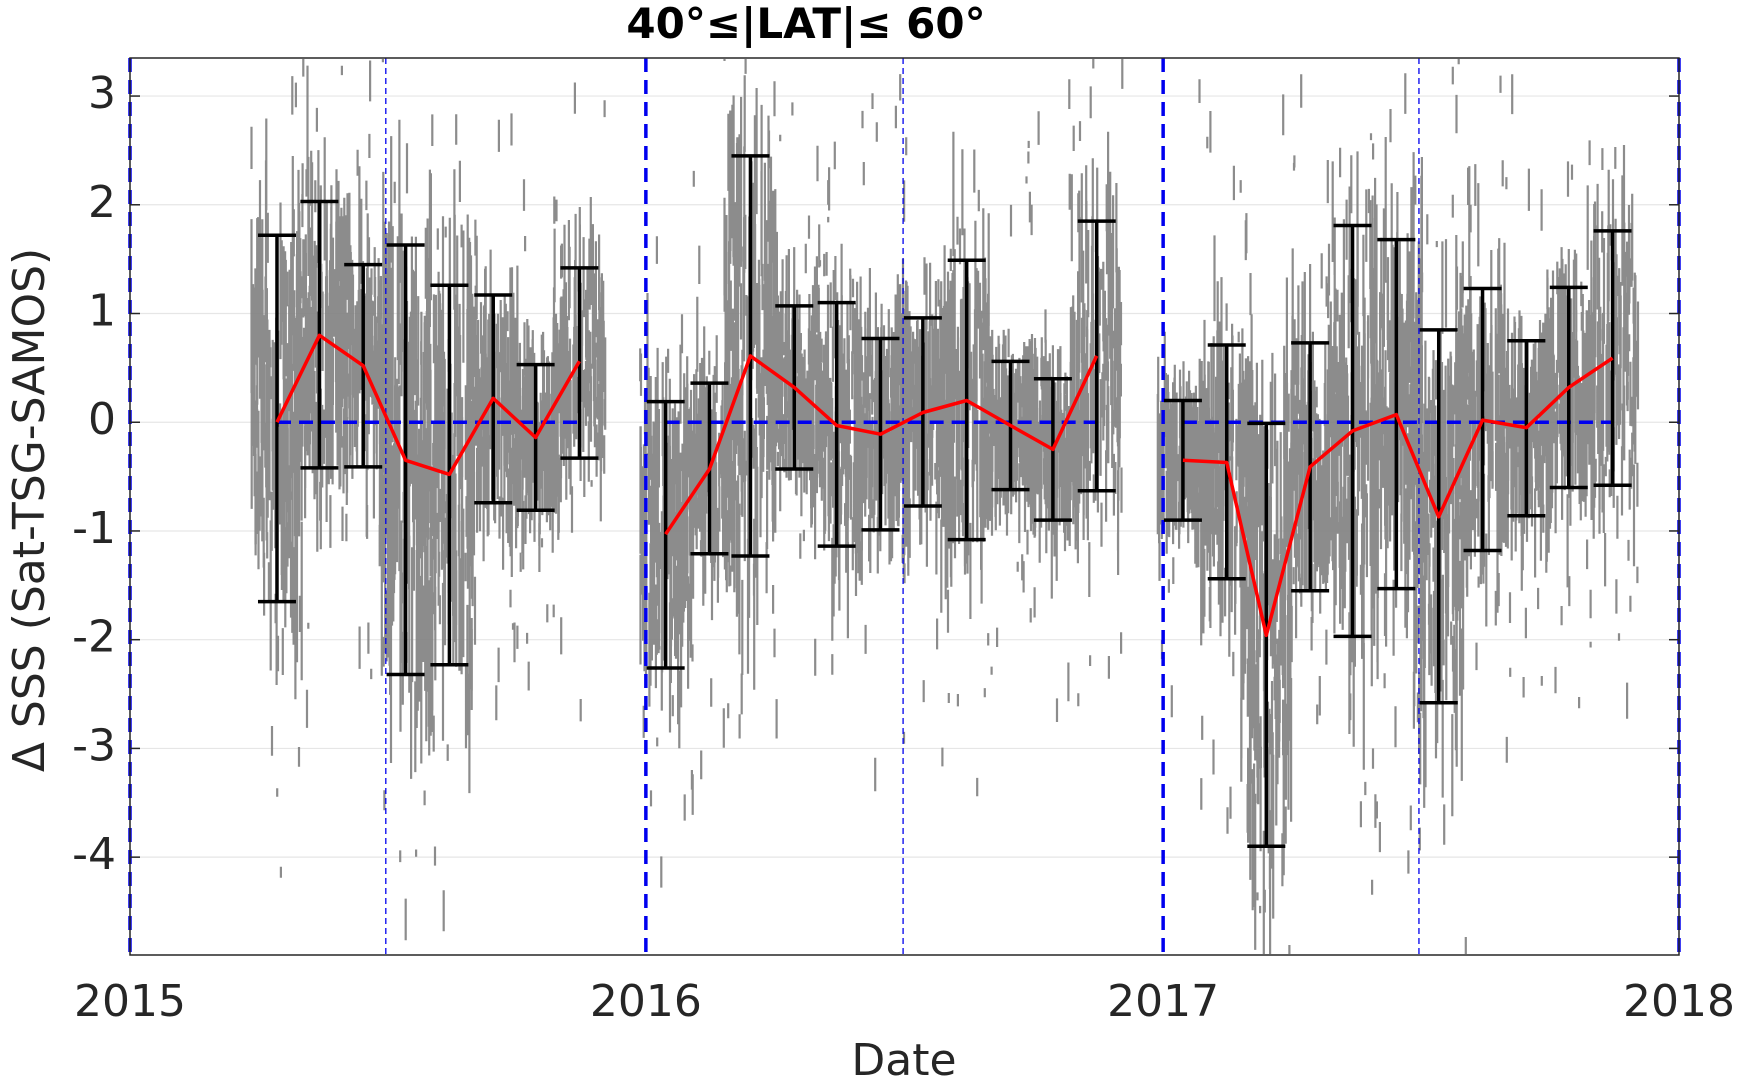 This screenshot has width=1743, height=1087. What do you see at coordinates (102, 202) in the screenshot?
I see `y-tick-label: 2` at bounding box center [102, 202].